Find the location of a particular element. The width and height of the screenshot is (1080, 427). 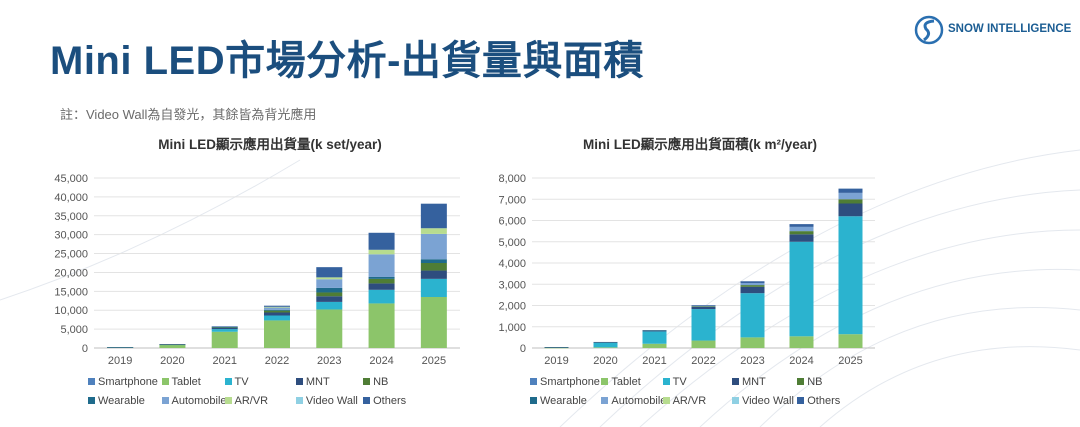

legend-label: MNT is located at coordinates (317, 382).